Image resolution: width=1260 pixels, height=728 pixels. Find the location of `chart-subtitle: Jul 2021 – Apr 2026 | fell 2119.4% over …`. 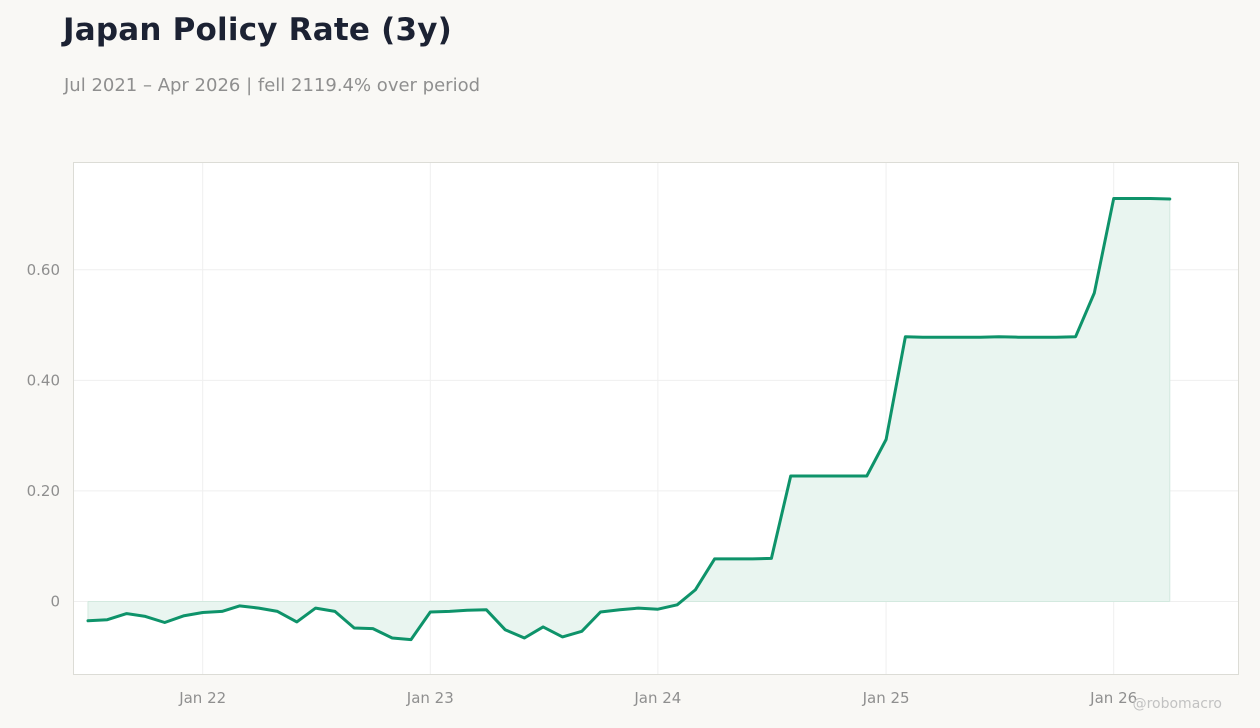

chart-subtitle: Jul 2021 – Apr 2026 | fell 2119.4% over … is located at coordinates (272, 85).